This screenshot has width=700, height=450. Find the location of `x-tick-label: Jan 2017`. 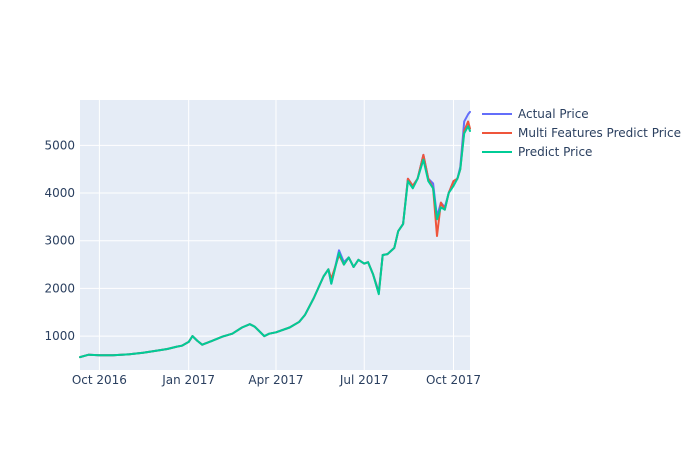

x-tick-label: Jan 2017 is located at coordinates (188, 380).